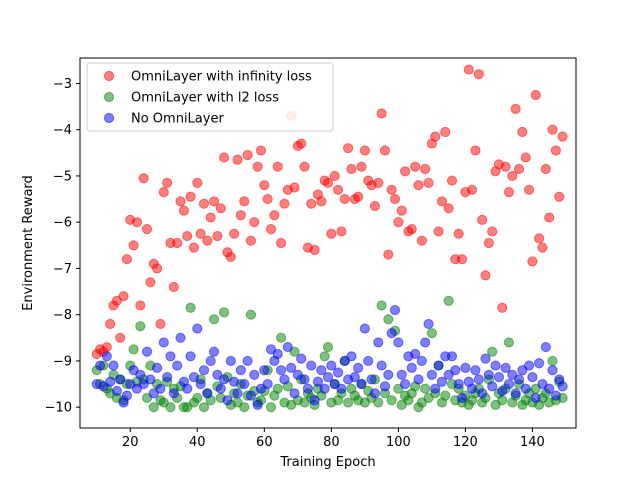 This screenshot has width=640, height=480. What do you see at coordinates (58, 408) in the screenshot?
I see `y-tick-label-0: −10` at bounding box center [58, 408].